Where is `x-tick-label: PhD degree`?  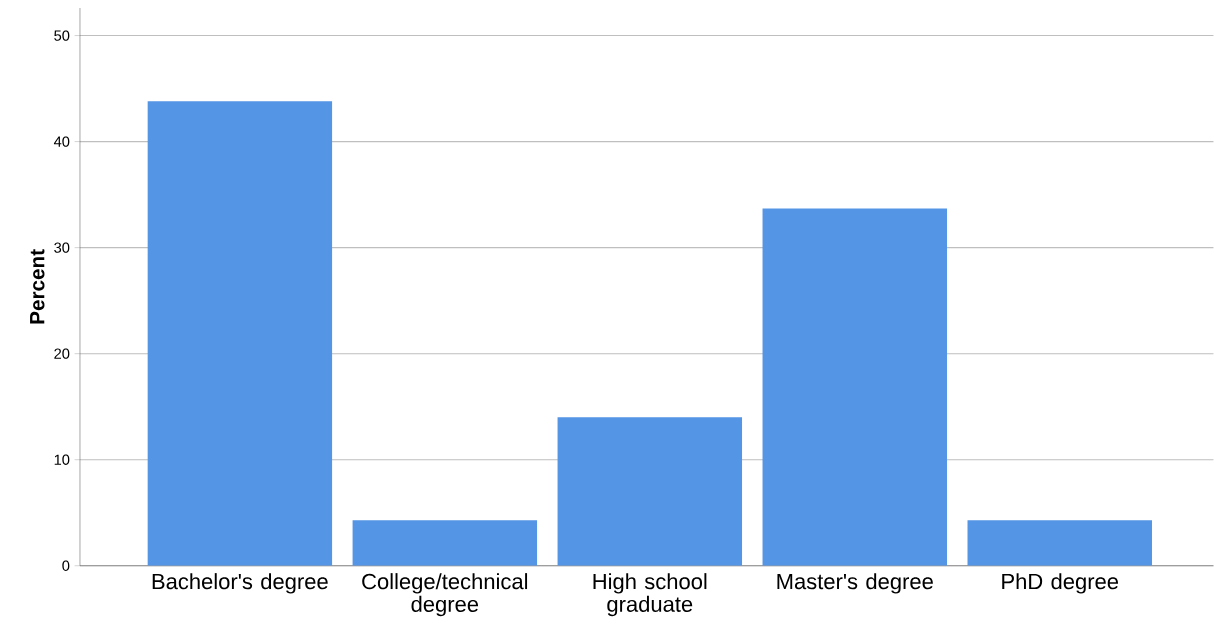 x-tick-label: PhD degree is located at coordinates (1060, 583).